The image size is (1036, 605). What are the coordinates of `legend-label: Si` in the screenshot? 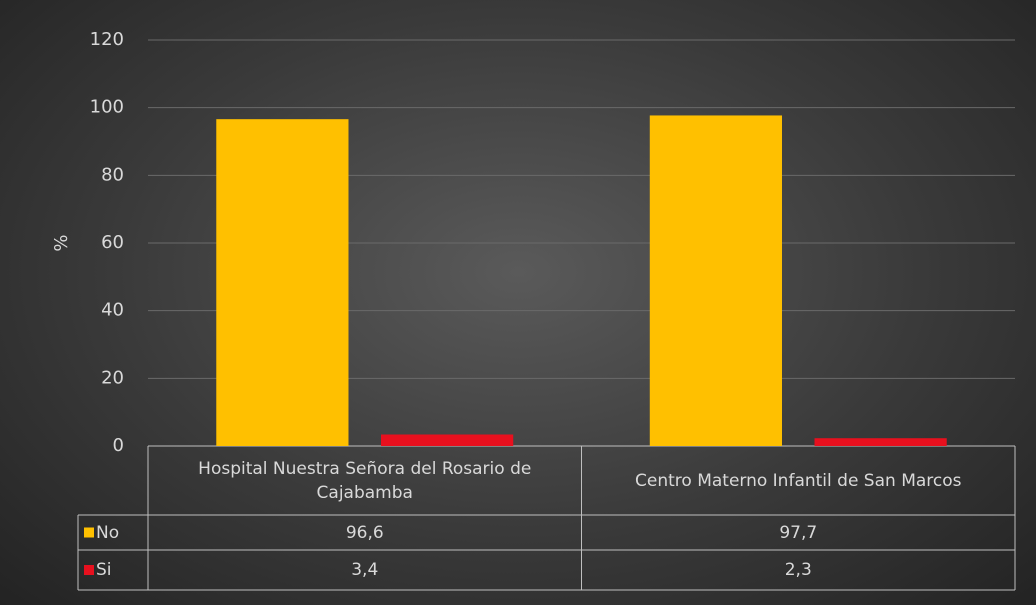 It's located at (104, 570).